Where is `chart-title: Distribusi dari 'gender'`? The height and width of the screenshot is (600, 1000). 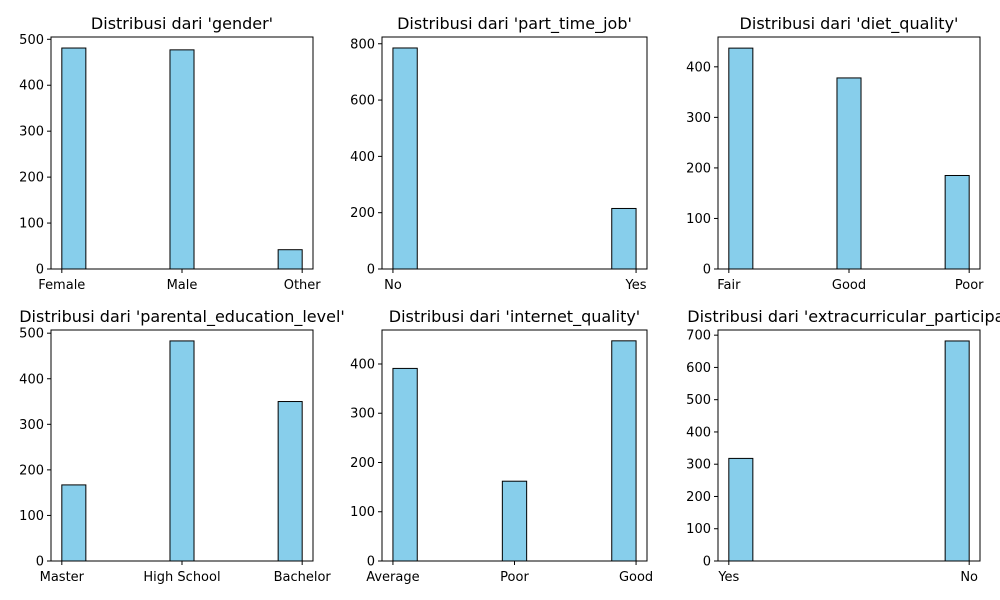 chart-title: Distribusi dari 'gender' is located at coordinates (182, 23).